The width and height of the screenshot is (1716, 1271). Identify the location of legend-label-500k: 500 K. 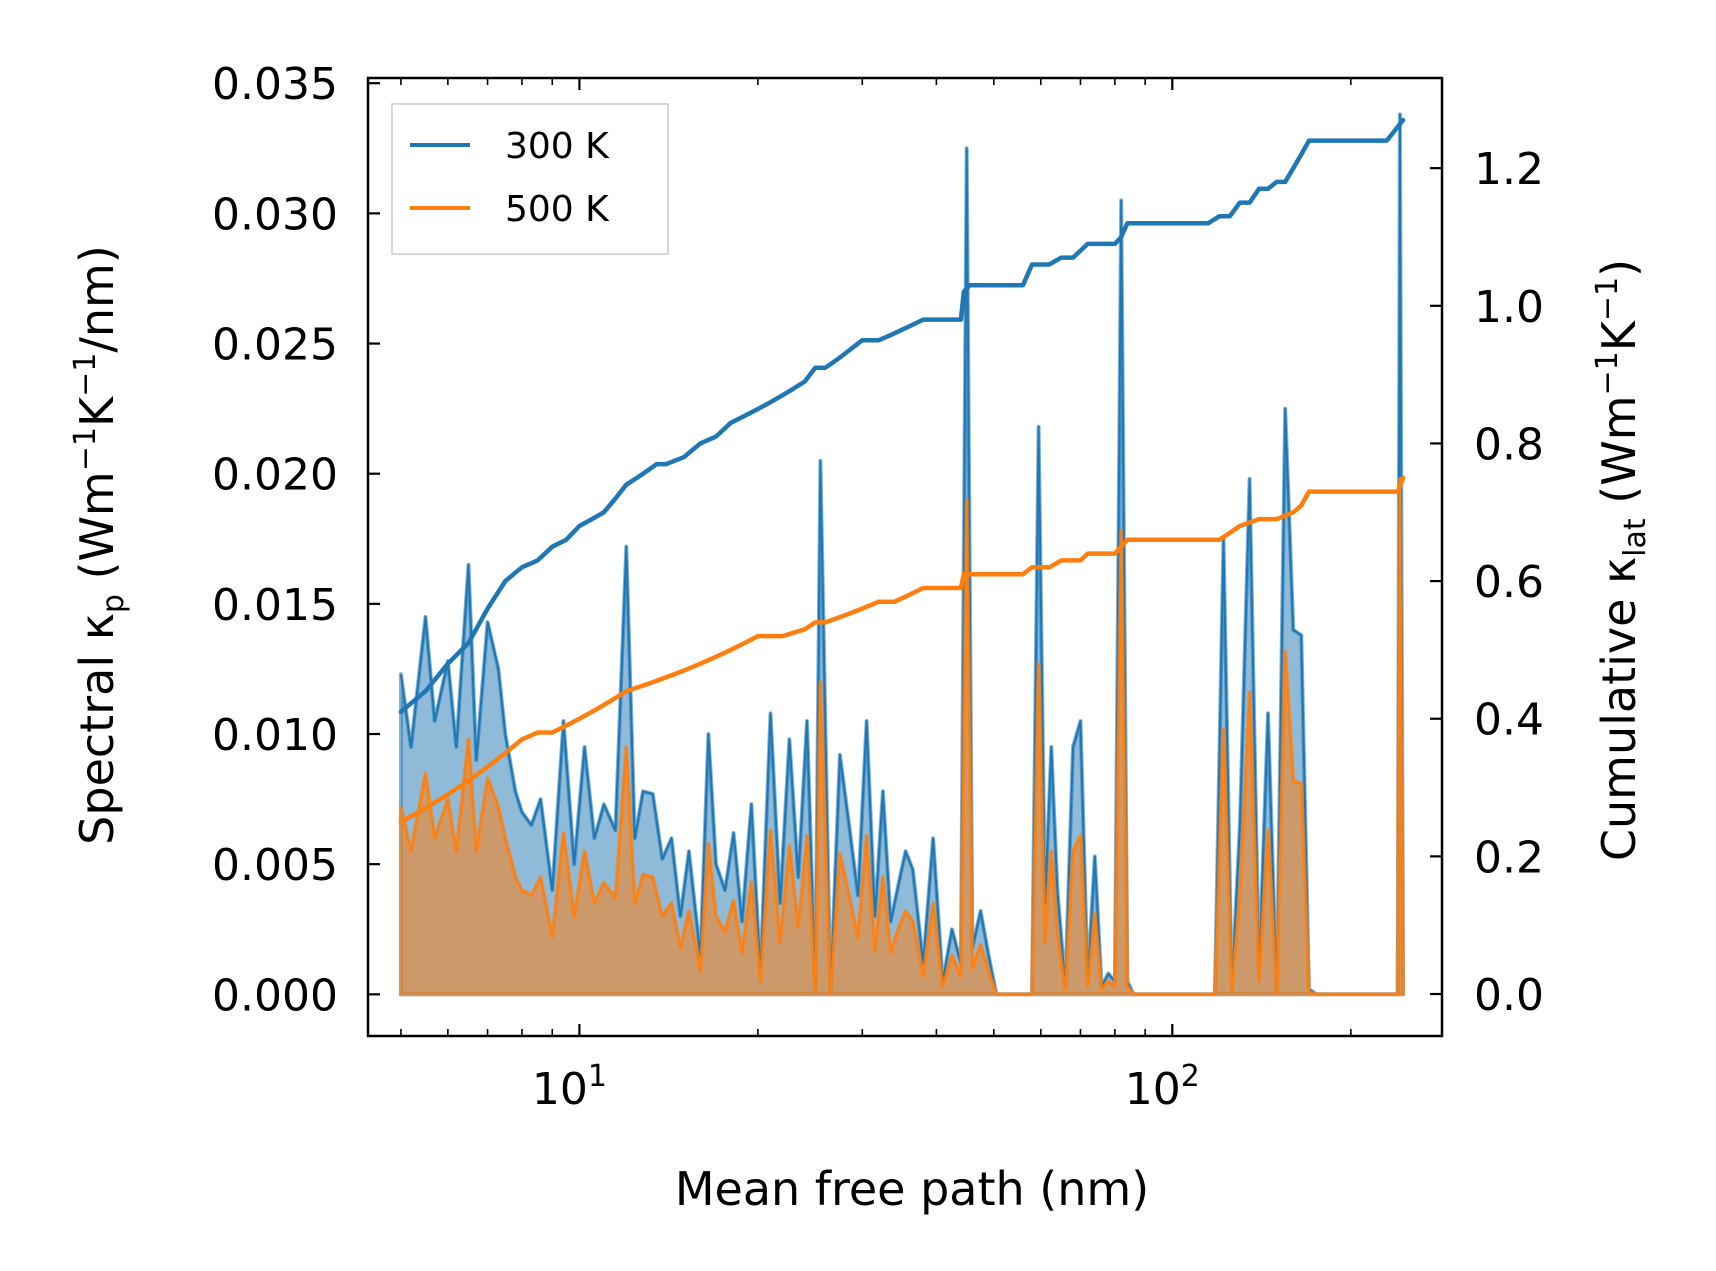
(557, 209).